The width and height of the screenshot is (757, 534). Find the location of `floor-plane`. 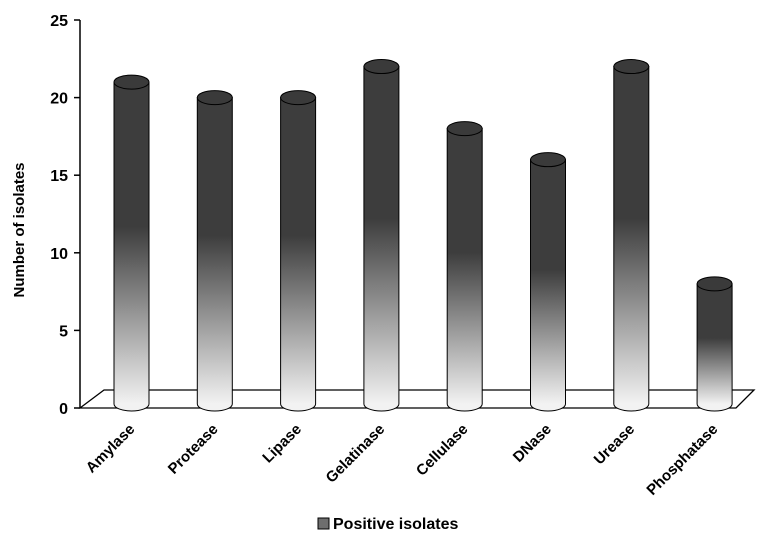

floor-plane is located at coordinates (417, 399).